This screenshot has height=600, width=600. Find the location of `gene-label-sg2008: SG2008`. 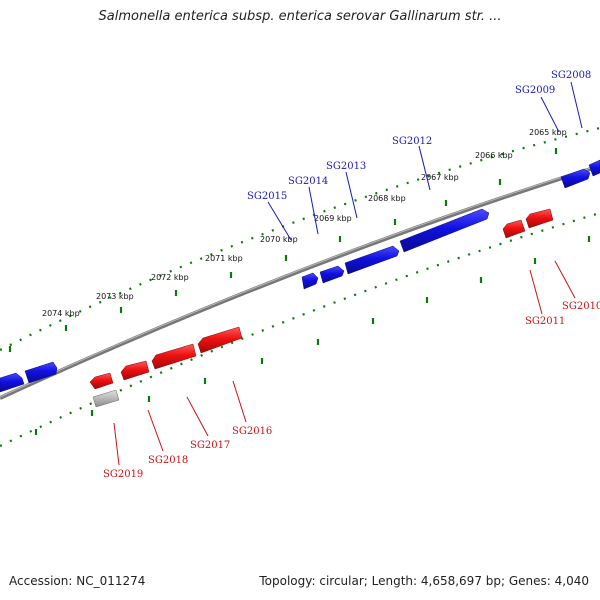

gene-label-sg2008: SG2008 is located at coordinates (571, 75).